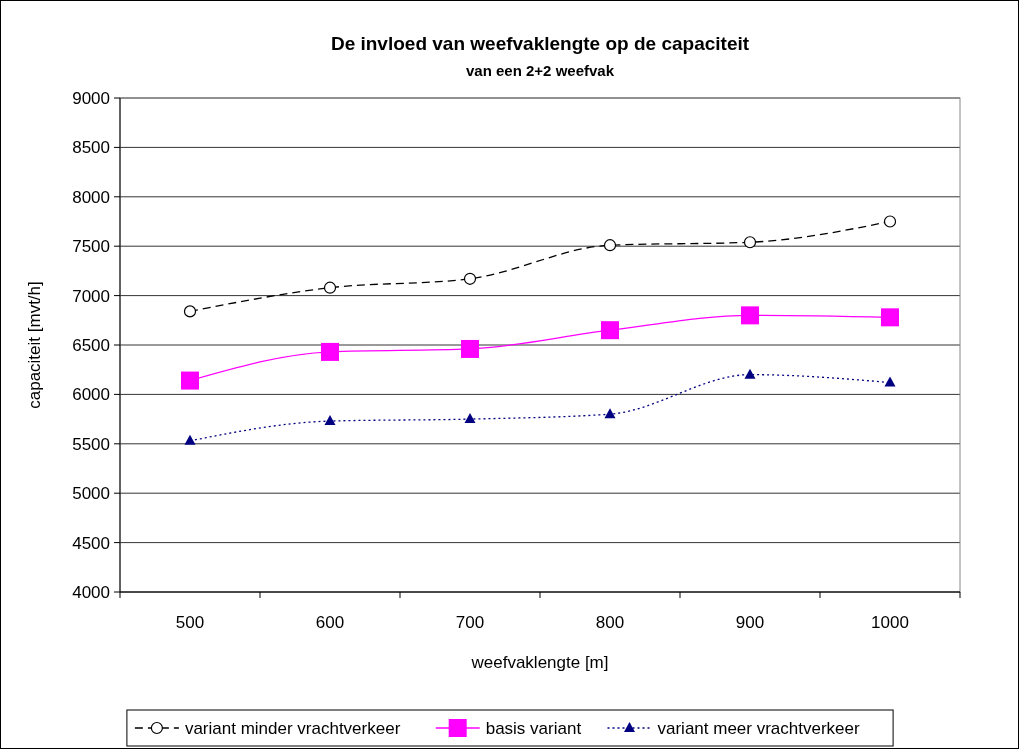 The width and height of the screenshot is (1021, 751). Describe the element at coordinates (292, 728) in the screenshot. I see `legend-label: variant minder vrachtverkeer` at that location.